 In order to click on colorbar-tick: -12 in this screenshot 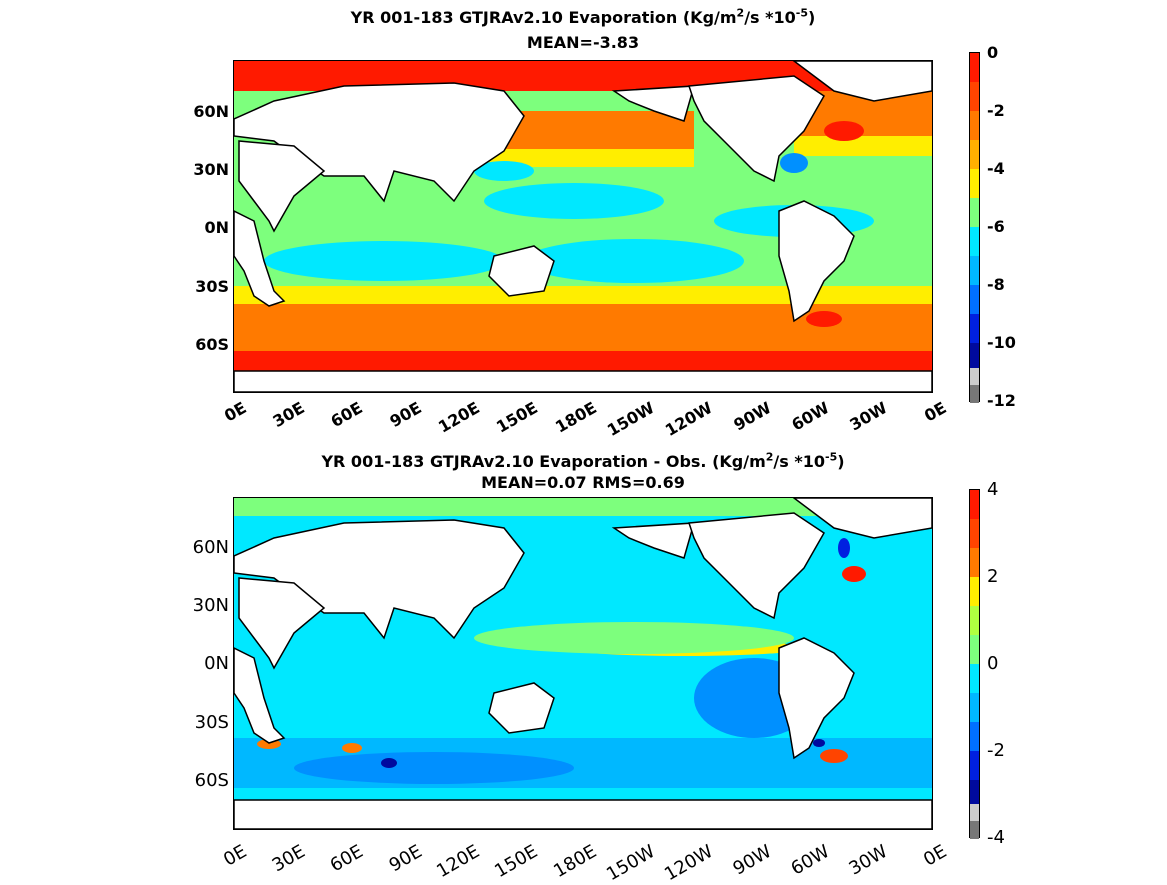, I will do `click(1001, 400)`.